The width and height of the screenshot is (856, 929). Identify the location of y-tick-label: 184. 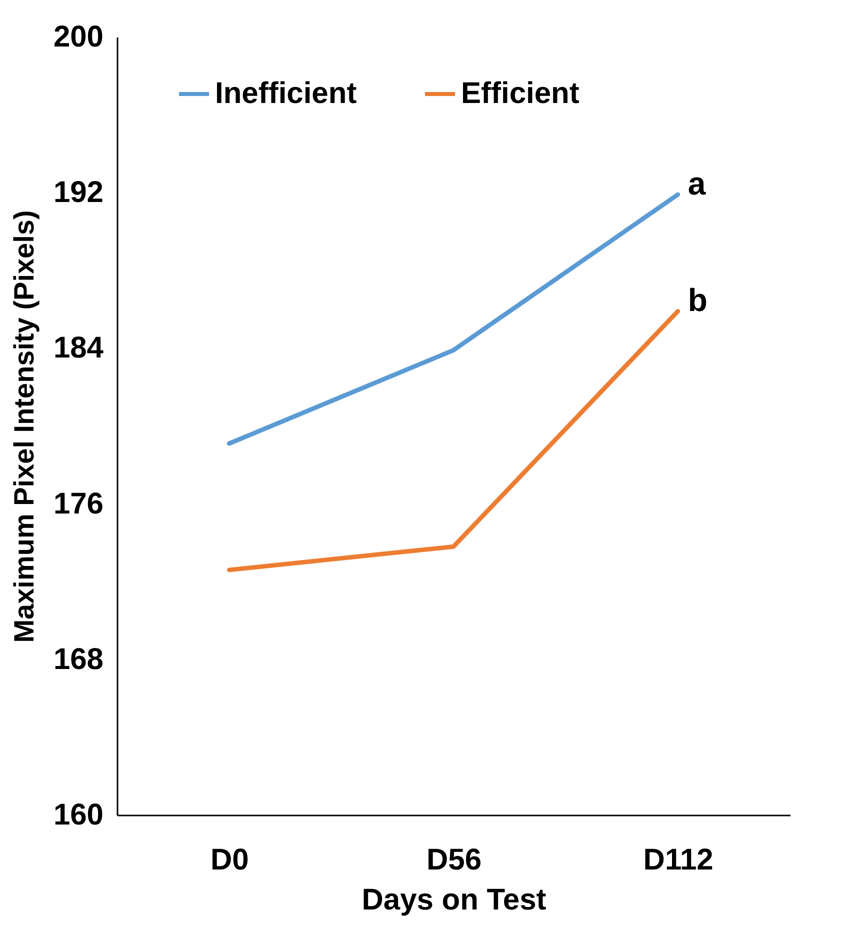
(78, 348).